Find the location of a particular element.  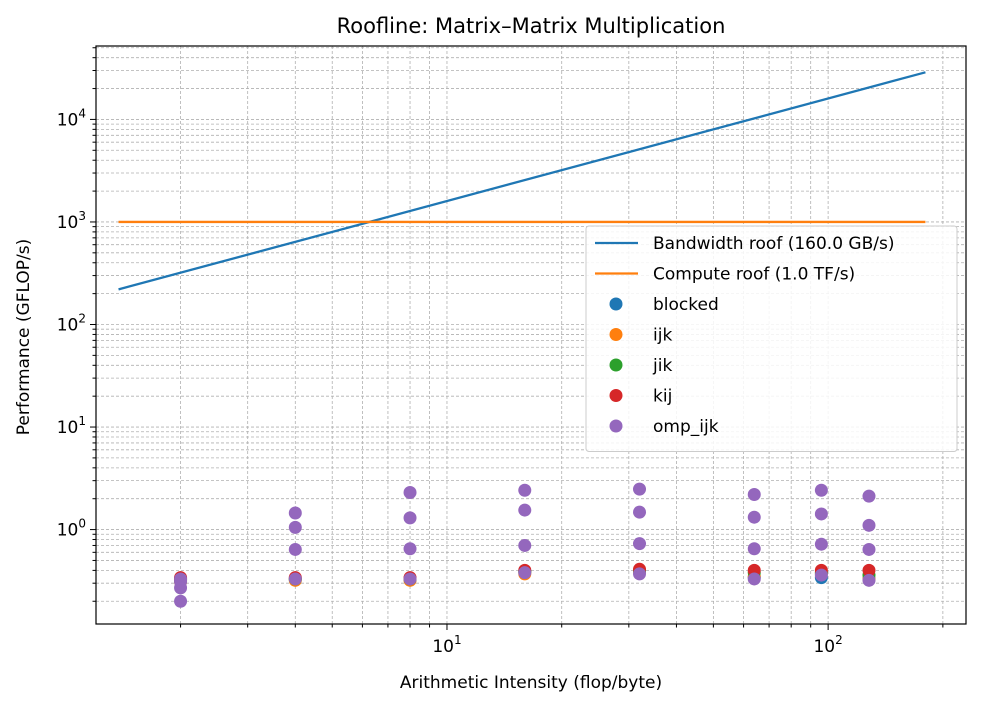

legend-label: ijk is located at coordinates (662, 336).